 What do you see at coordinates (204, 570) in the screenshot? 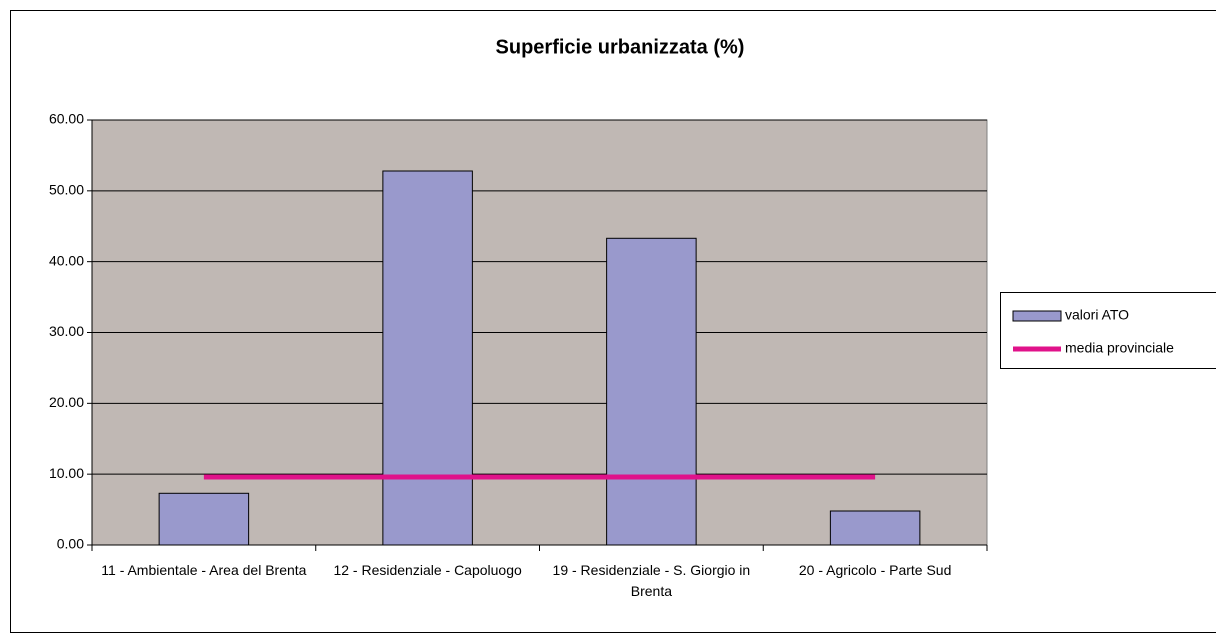
I see `x-tick-label: 11 - Ambientale - Area del Brenta` at bounding box center [204, 570].